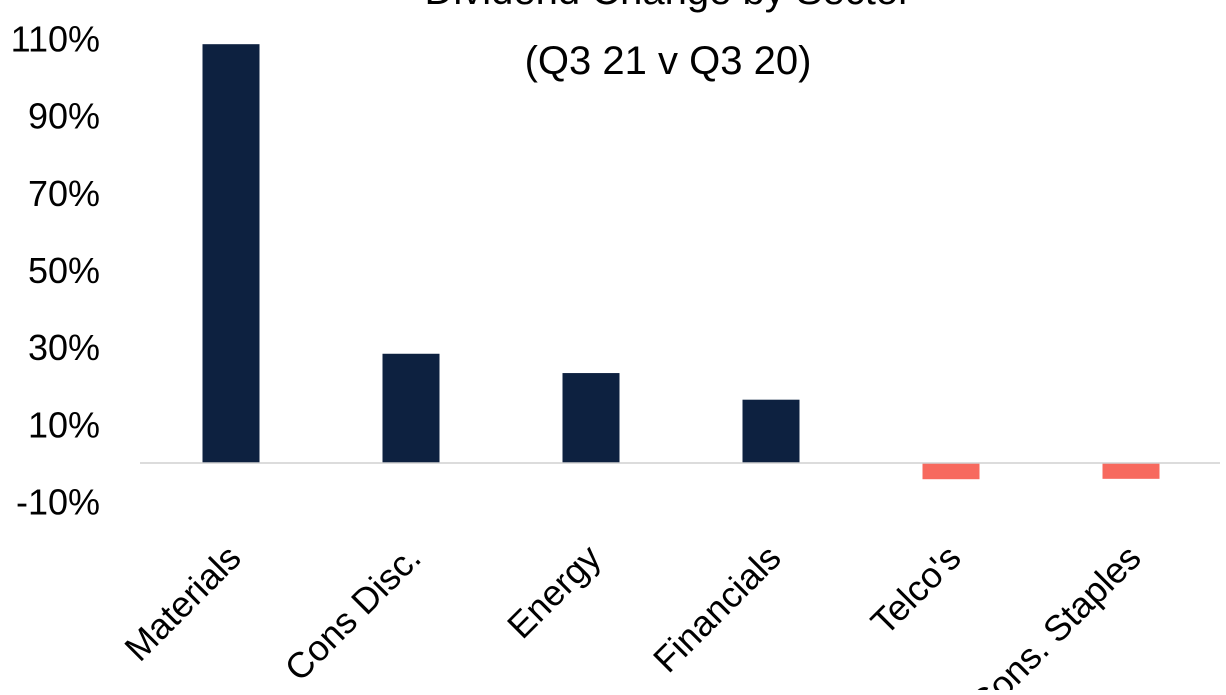  What do you see at coordinates (554, 592) in the screenshot?
I see `x-category-label: Energy` at bounding box center [554, 592].